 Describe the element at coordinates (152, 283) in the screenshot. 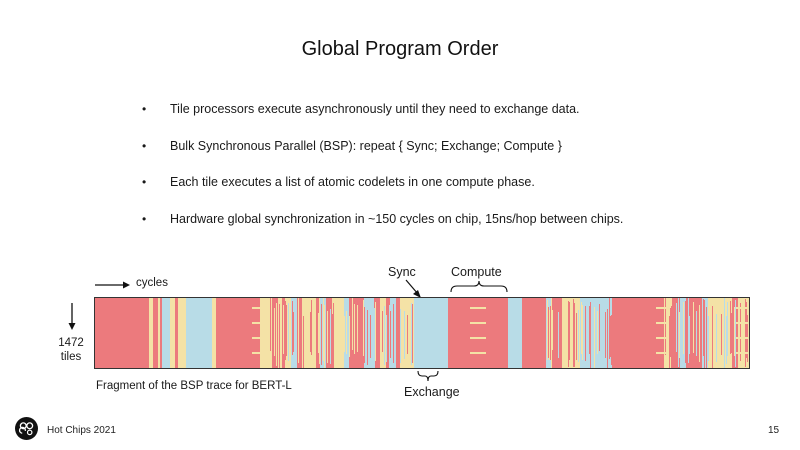

I see `cycles-label: cycles` at that location.